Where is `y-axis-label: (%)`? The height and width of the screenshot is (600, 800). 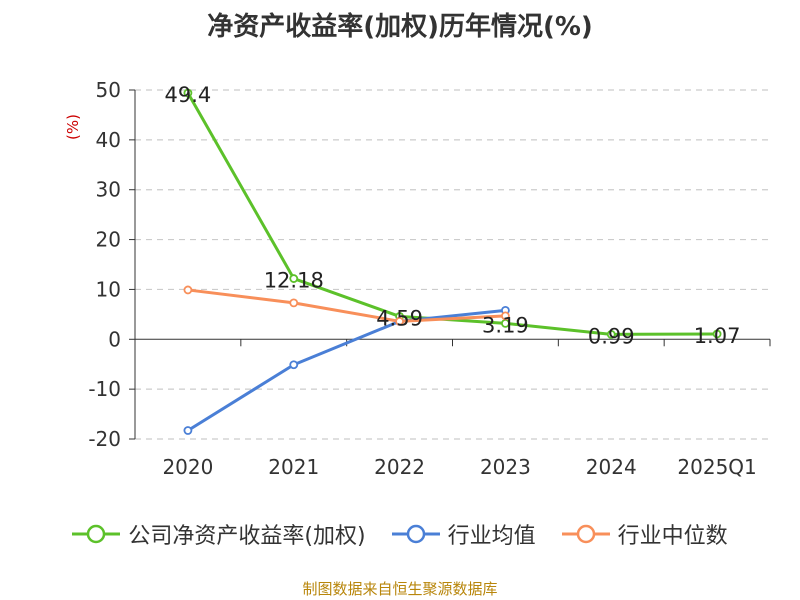
y-axis-label: (%) is located at coordinates (73, 127).